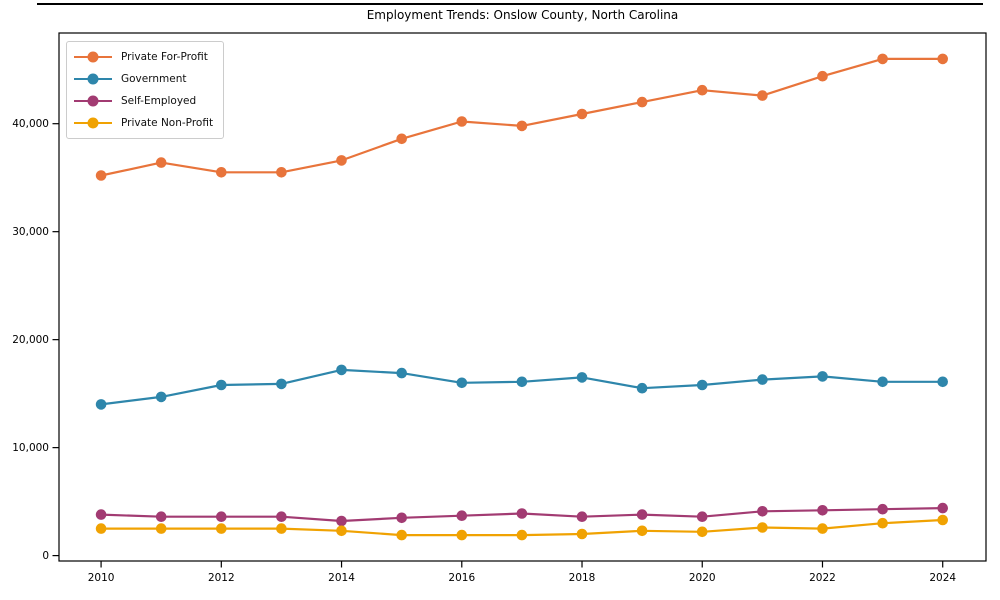 This screenshot has width=1000, height=600. I want to click on legend-marker-self-employed, so click(93, 101).